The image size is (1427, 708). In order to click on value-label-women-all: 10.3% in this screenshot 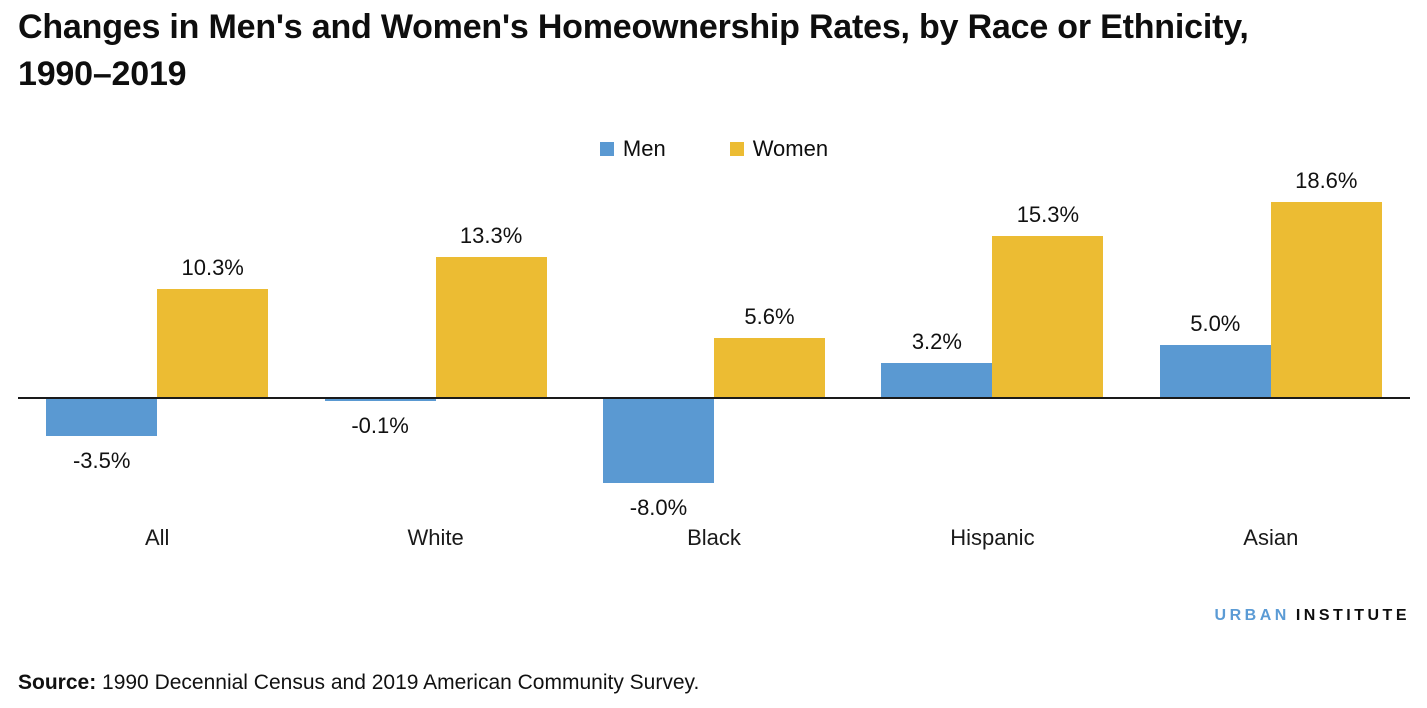, I will do `click(212, 267)`.